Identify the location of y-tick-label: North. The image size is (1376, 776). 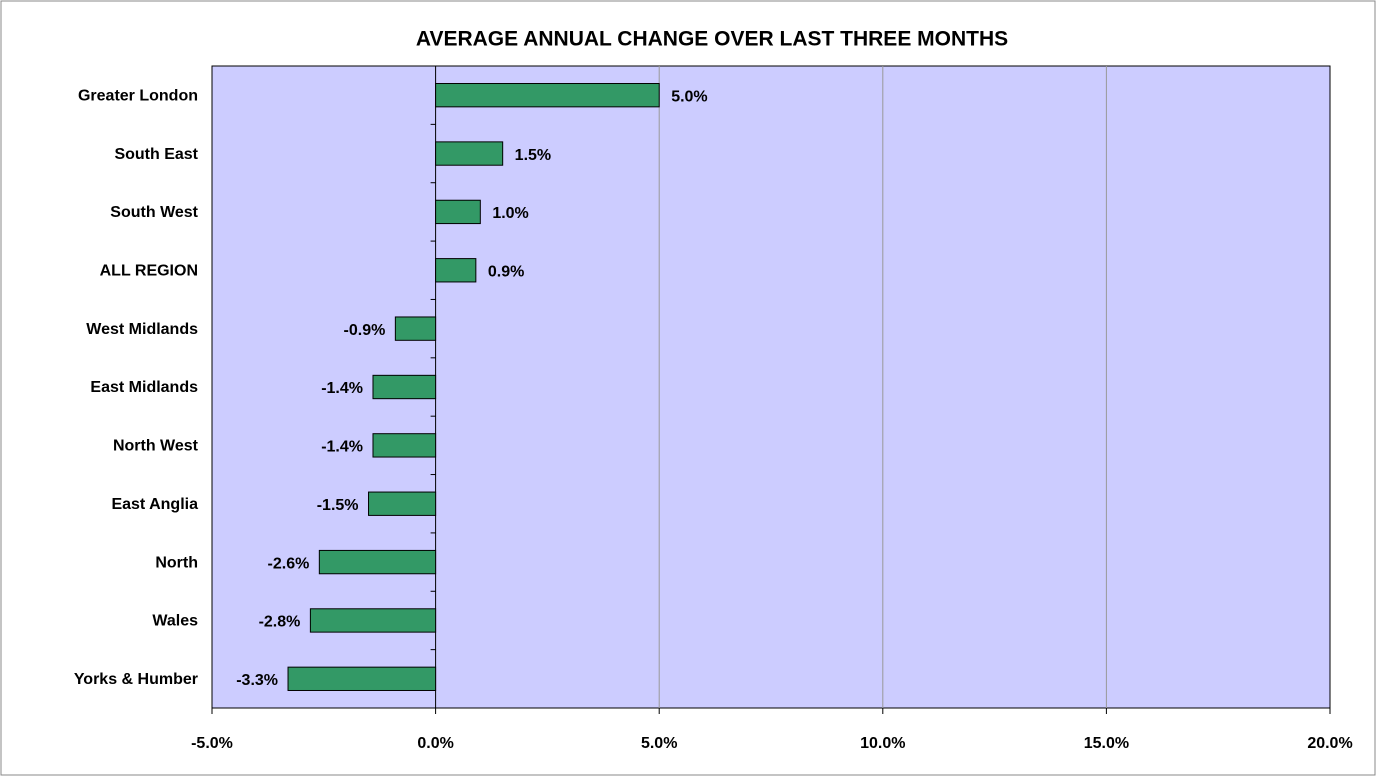
(176, 562).